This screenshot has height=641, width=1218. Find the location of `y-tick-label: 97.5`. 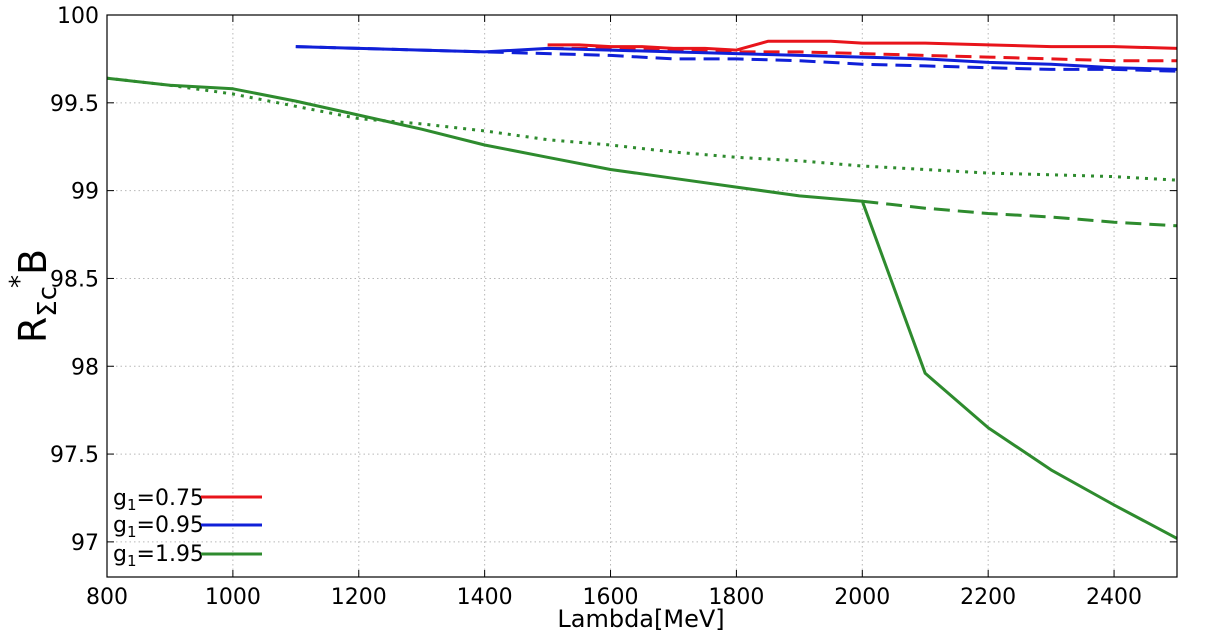

y-tick-label: 97.5 is located at coordinates (74, 455).